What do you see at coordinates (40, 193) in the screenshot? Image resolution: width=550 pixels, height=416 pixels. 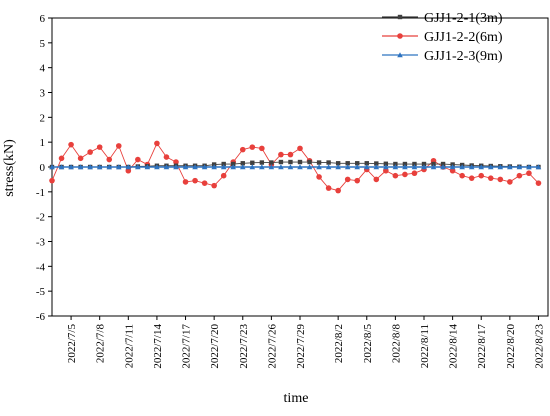 I see `y-tick-label: -1` at bounding box center [40, 193].